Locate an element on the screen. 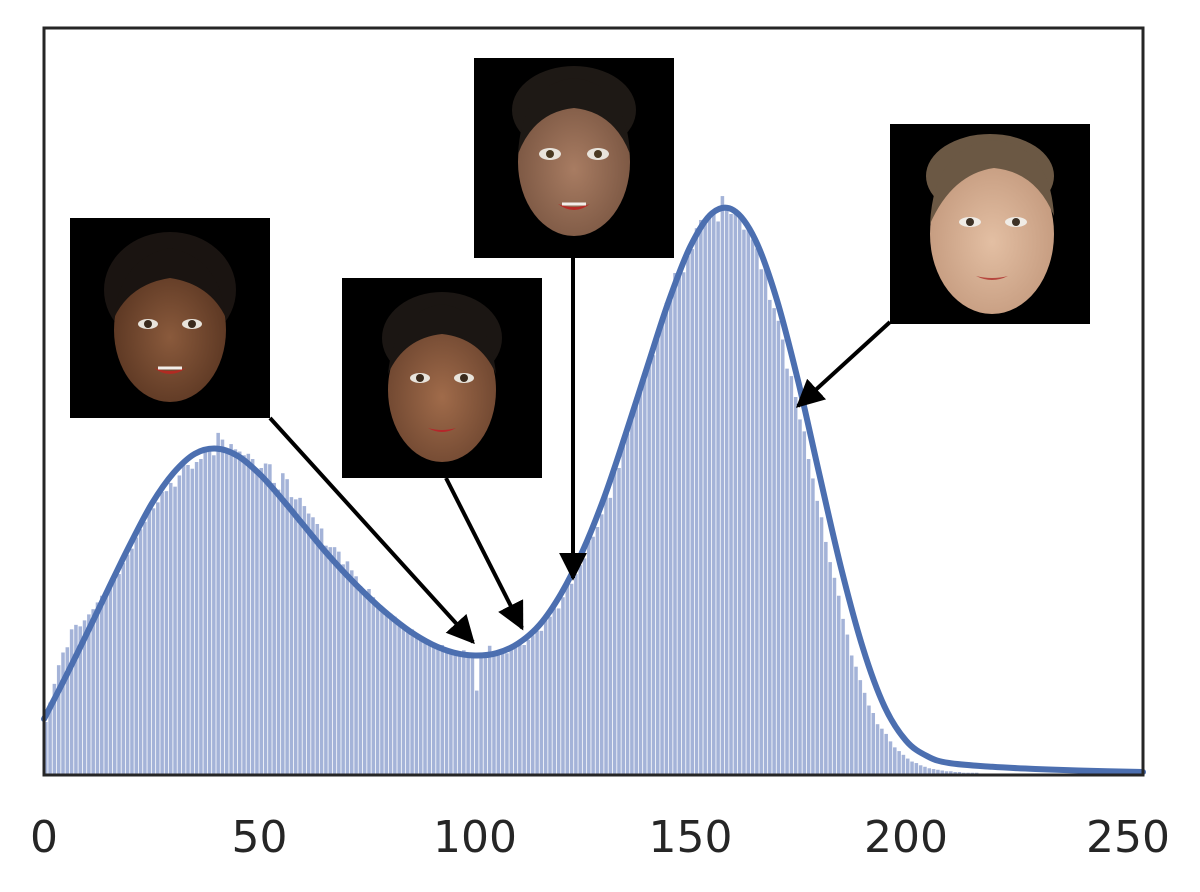 This screenshot has width=1200, height=892. x-tick-label: 100 is located at coordinates (475, 837).